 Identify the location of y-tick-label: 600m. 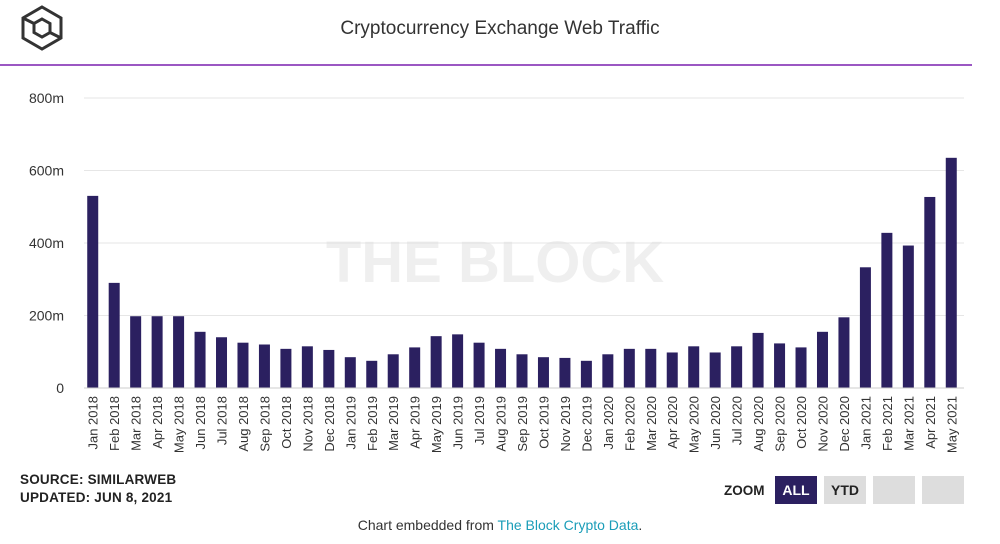
(46, 171).